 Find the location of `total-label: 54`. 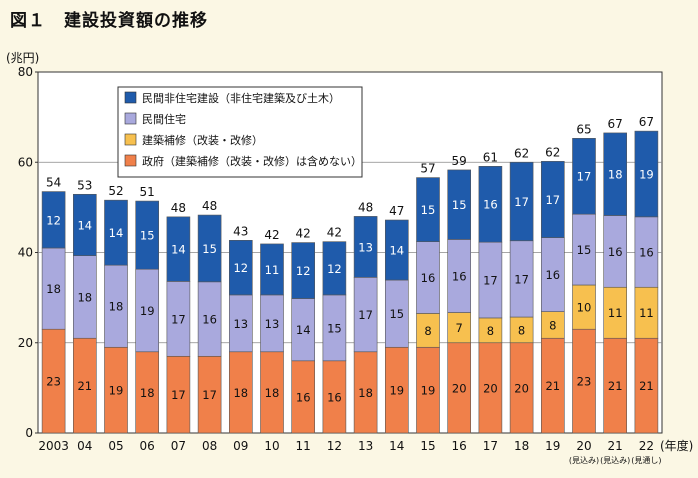

total-label: 54 is located at coordinates (53, 183).